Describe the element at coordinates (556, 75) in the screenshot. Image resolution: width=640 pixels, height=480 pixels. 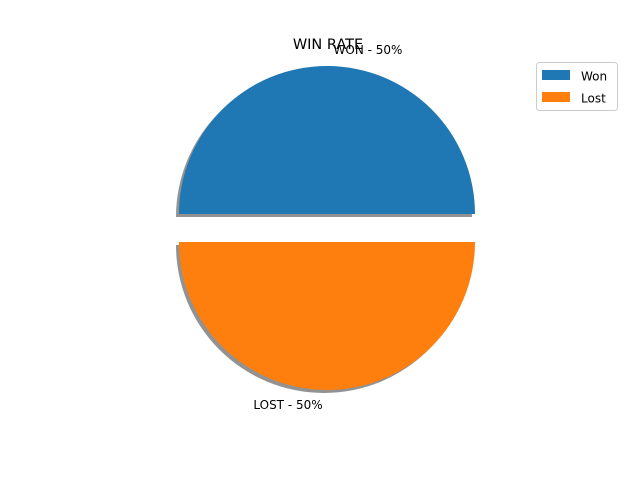
I see `legend-swatch-won` at that location.